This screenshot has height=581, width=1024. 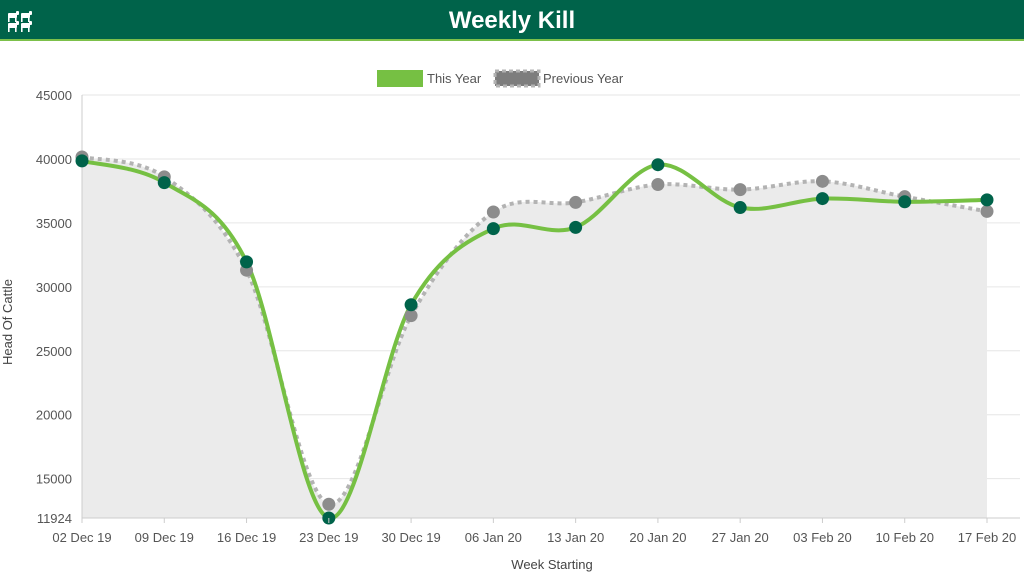 What do you see at coordinates (54, 307) in the screenshot?
I see `y-axis-ticks: 11924 15000 20000 25000 30000 35000 40000 45000` at bounding box center [54, 307].